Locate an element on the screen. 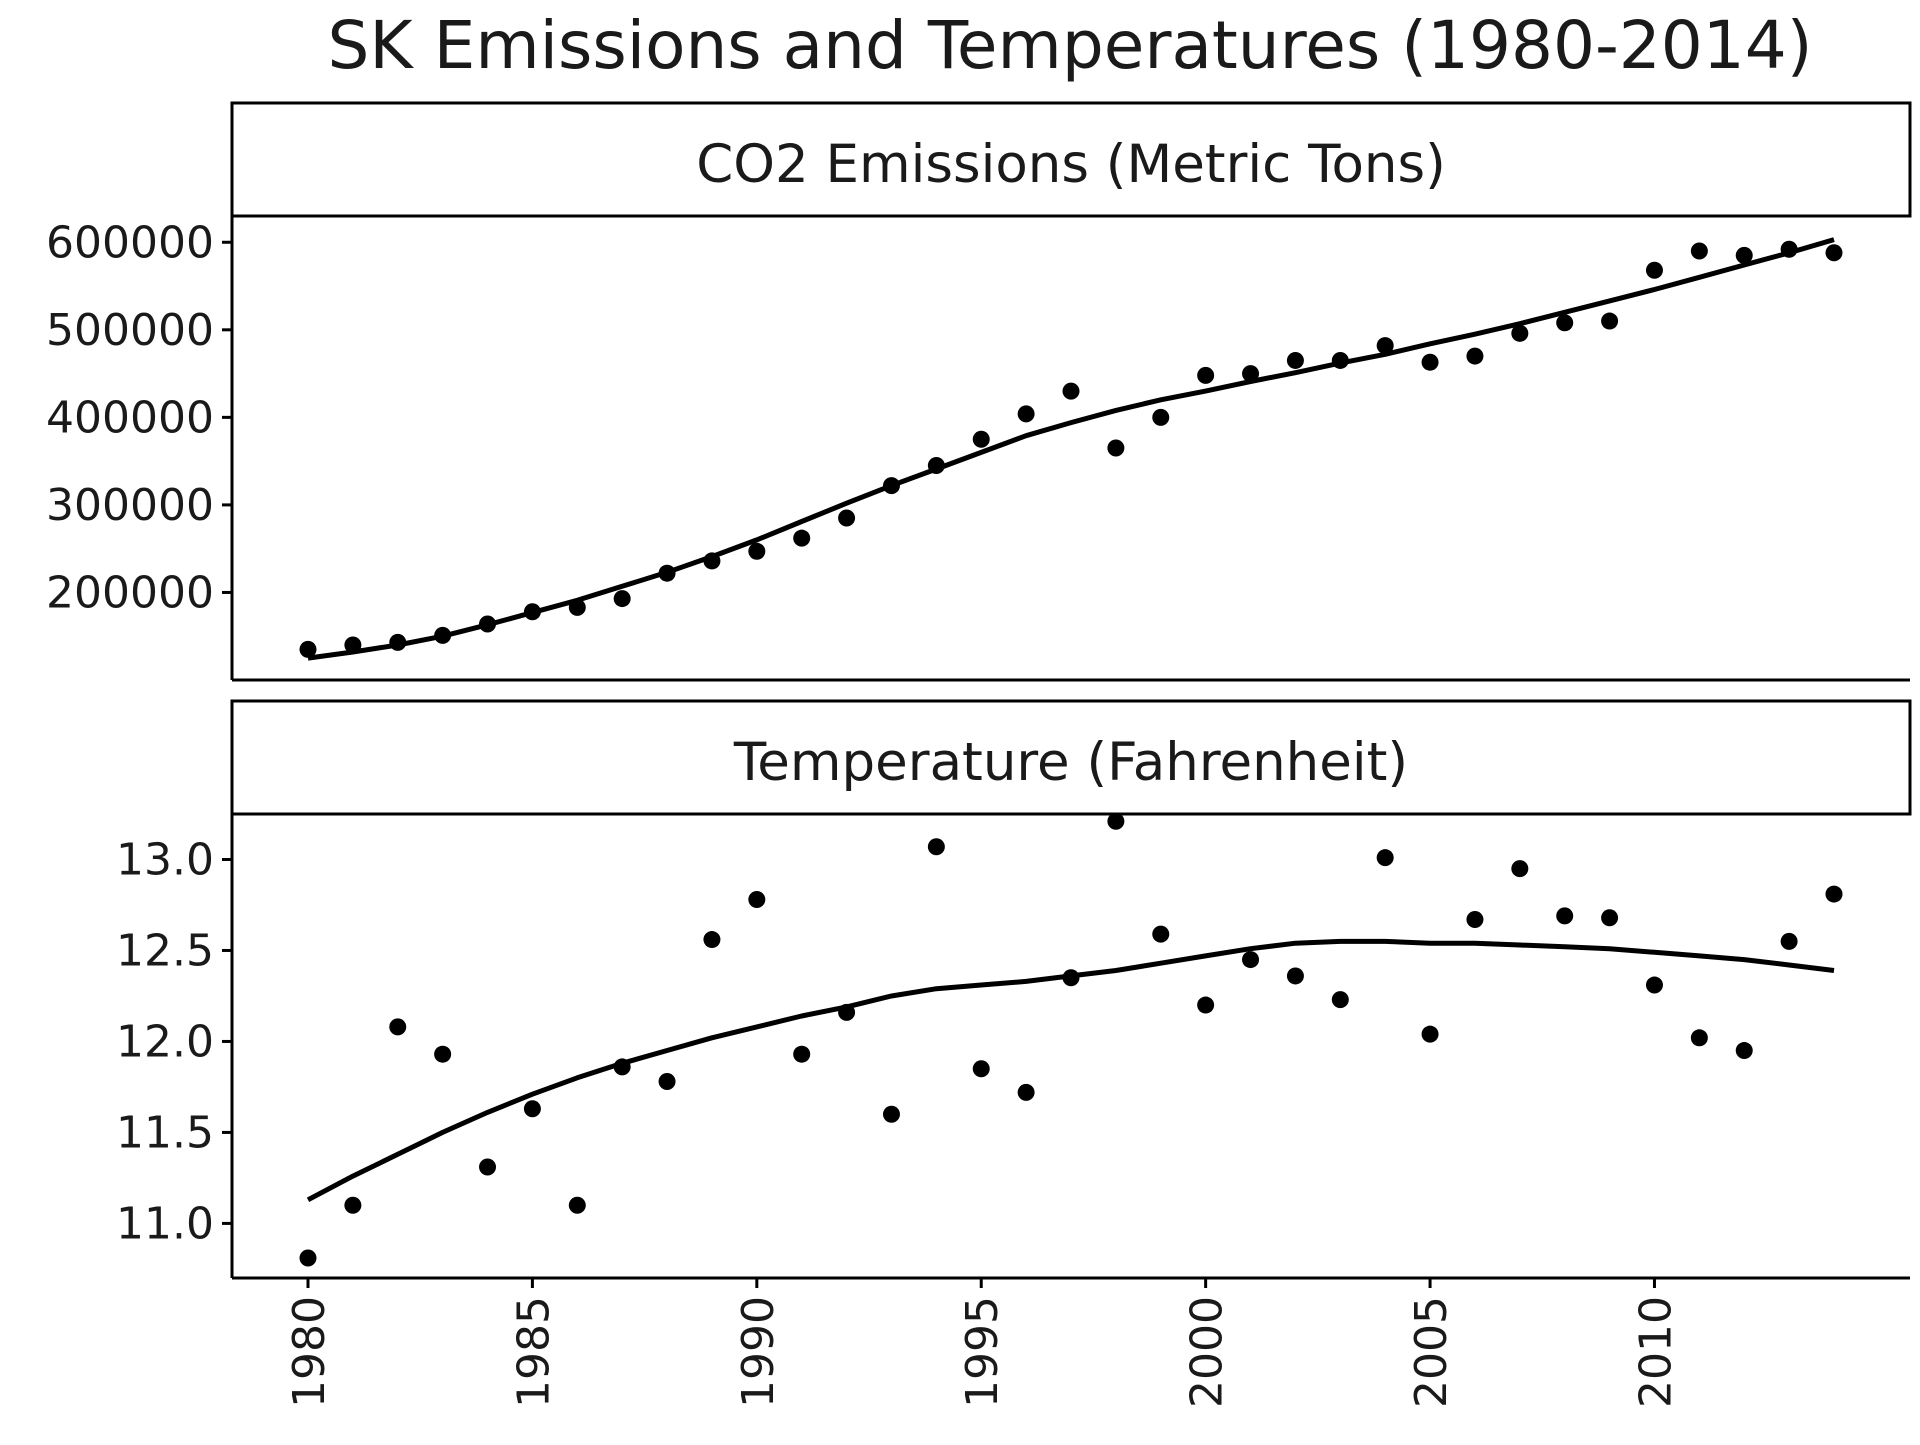 The image size is (1920, 1445). strip-box-temperature is located at coordinates (1071, 757).